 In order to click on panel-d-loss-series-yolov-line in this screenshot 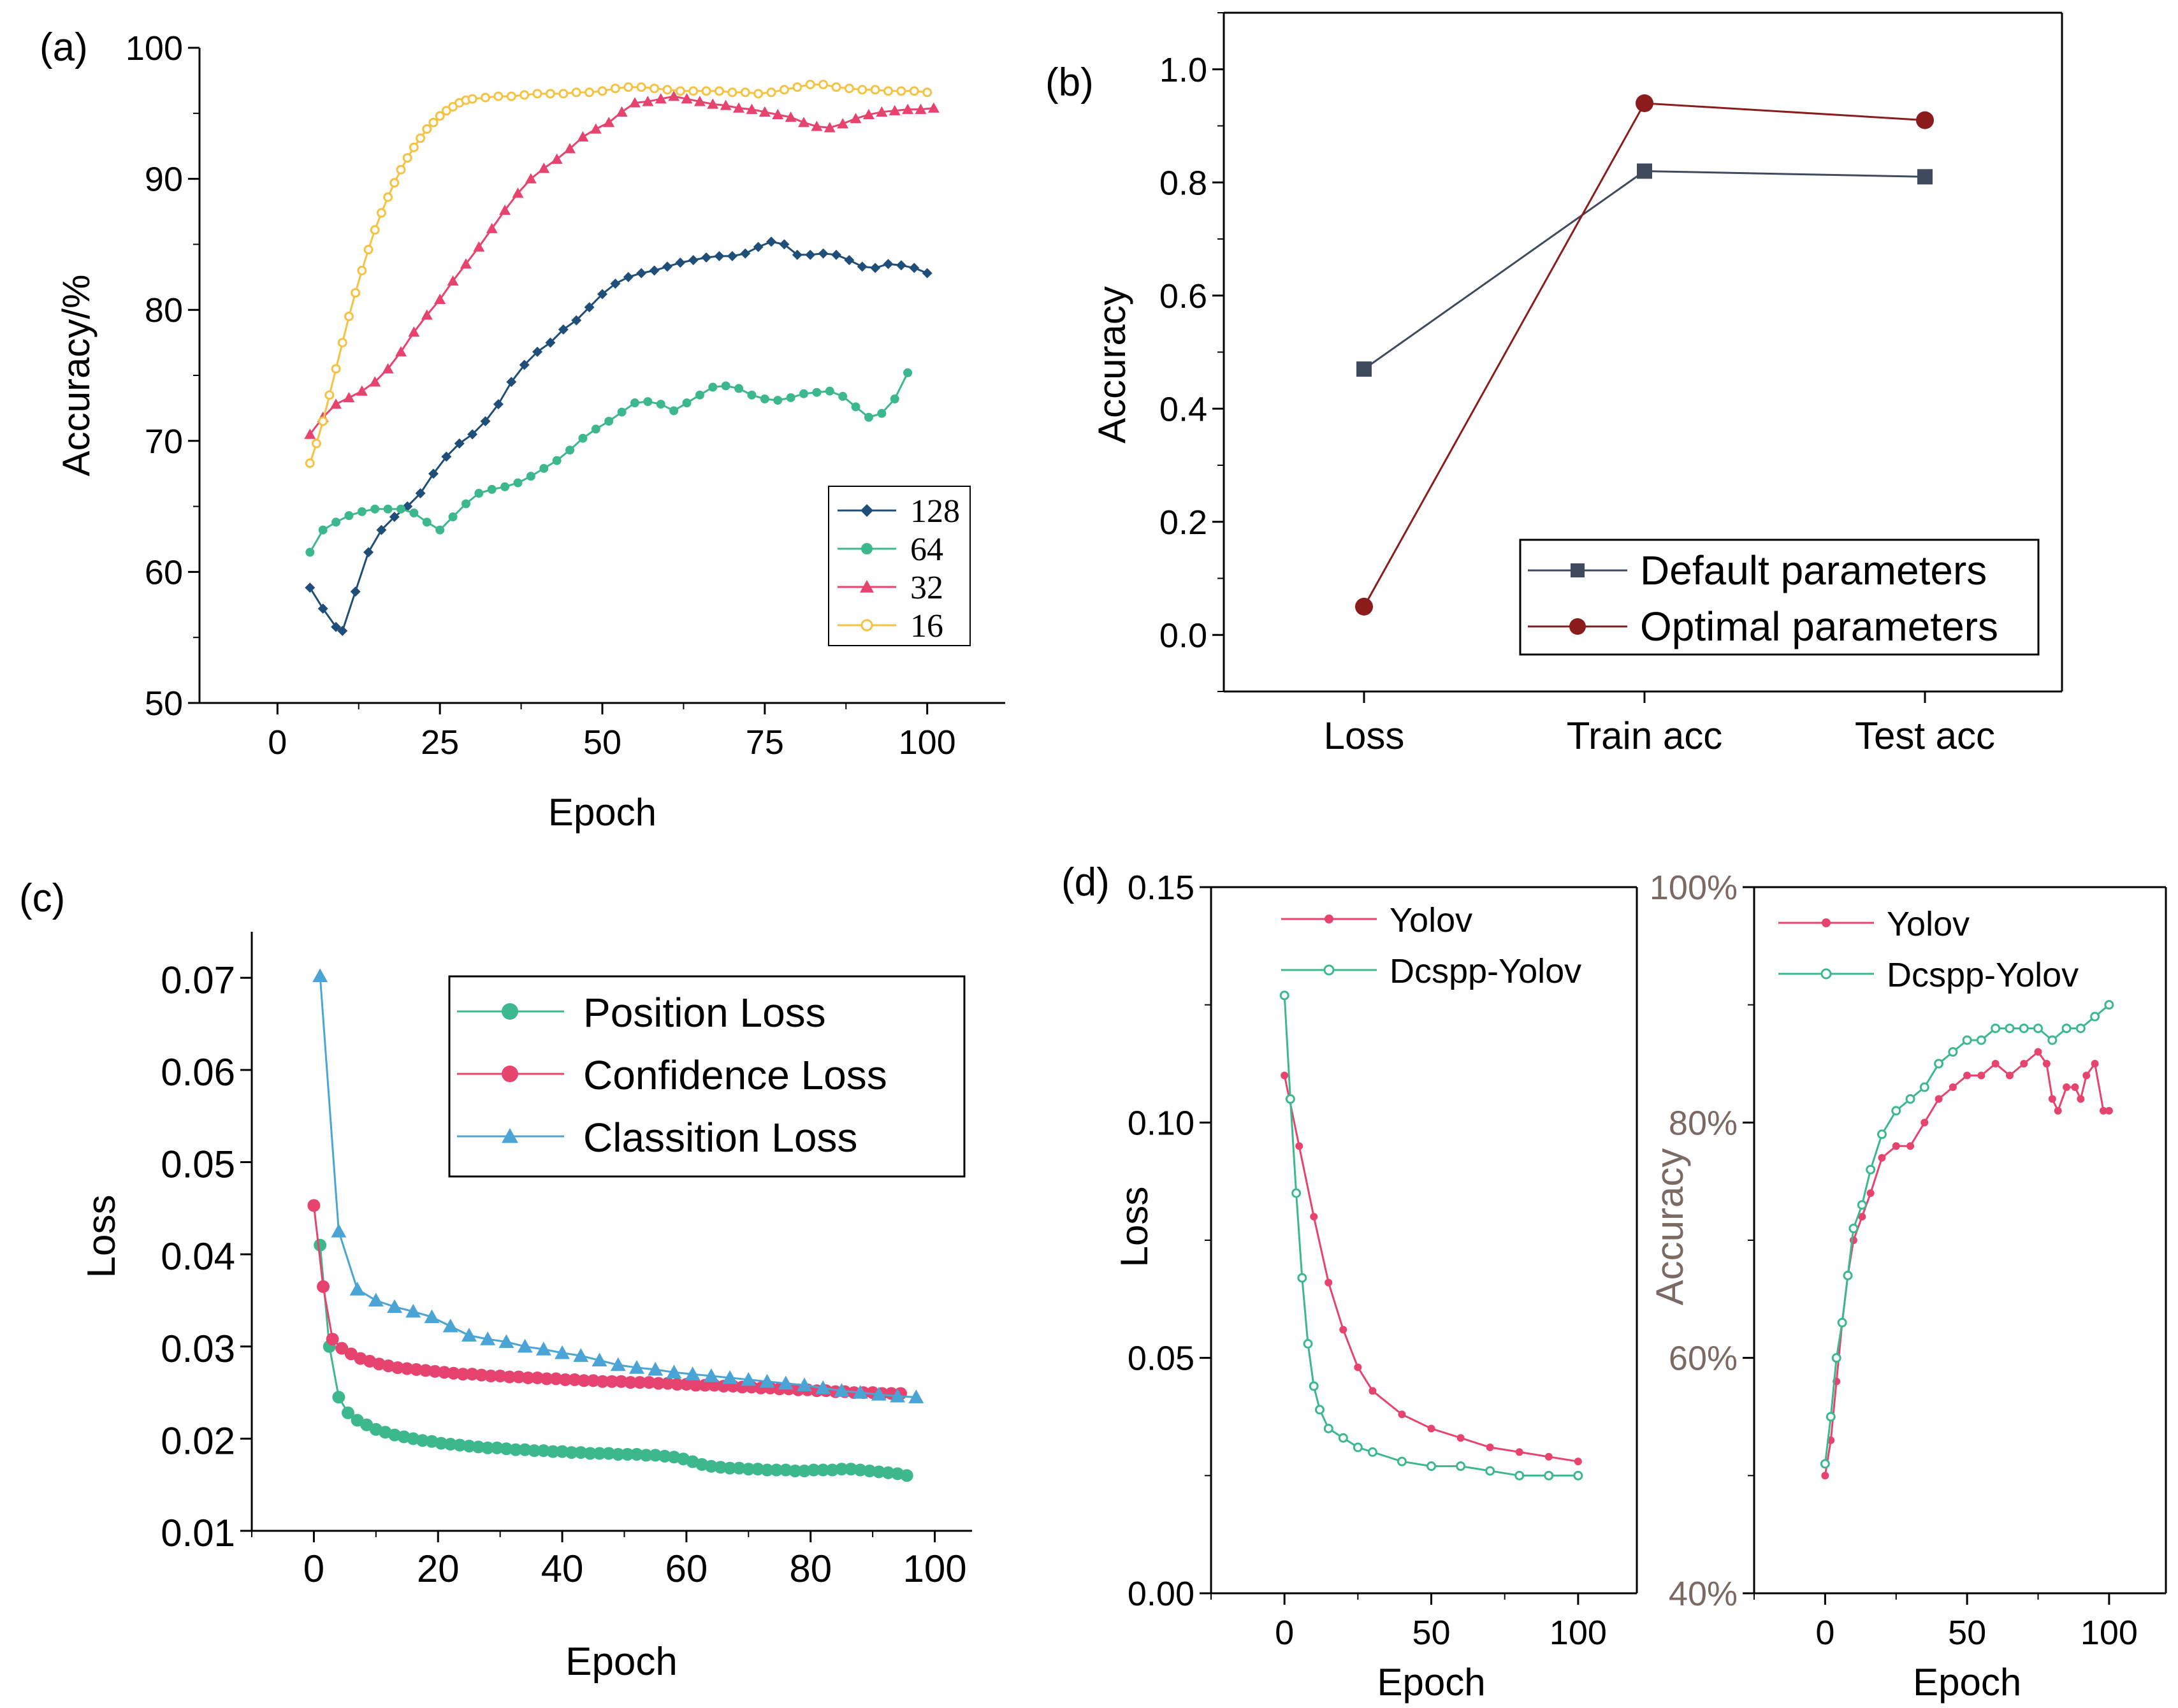, I will do `click(1431, 1269)`.